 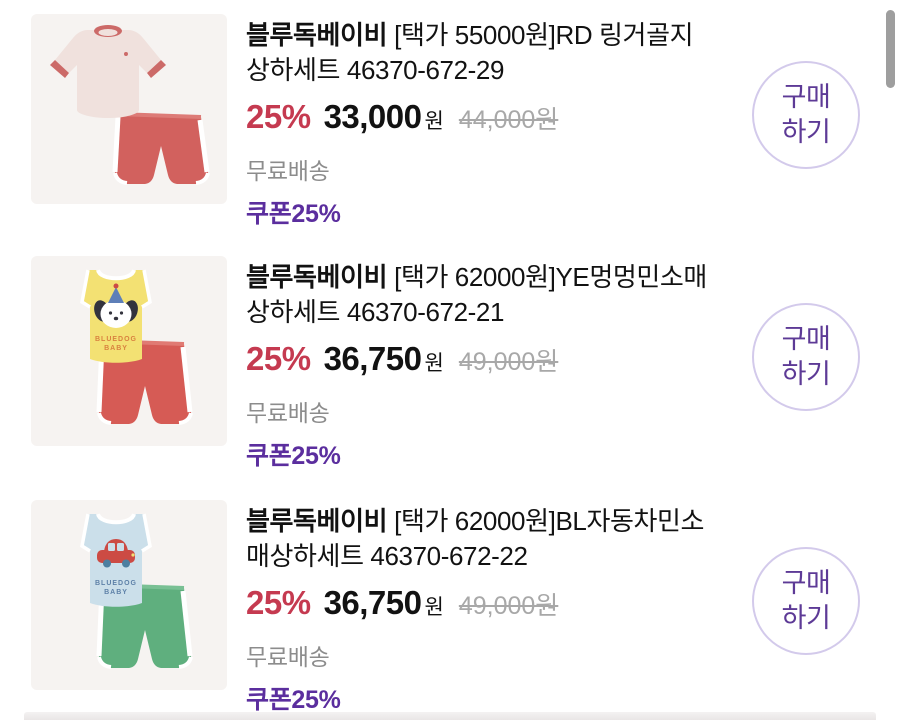 I want to click on product-title-text: [택가 62000원]BL자동차민소매상하세트 46370-672-22, so click(x=475, y=538).